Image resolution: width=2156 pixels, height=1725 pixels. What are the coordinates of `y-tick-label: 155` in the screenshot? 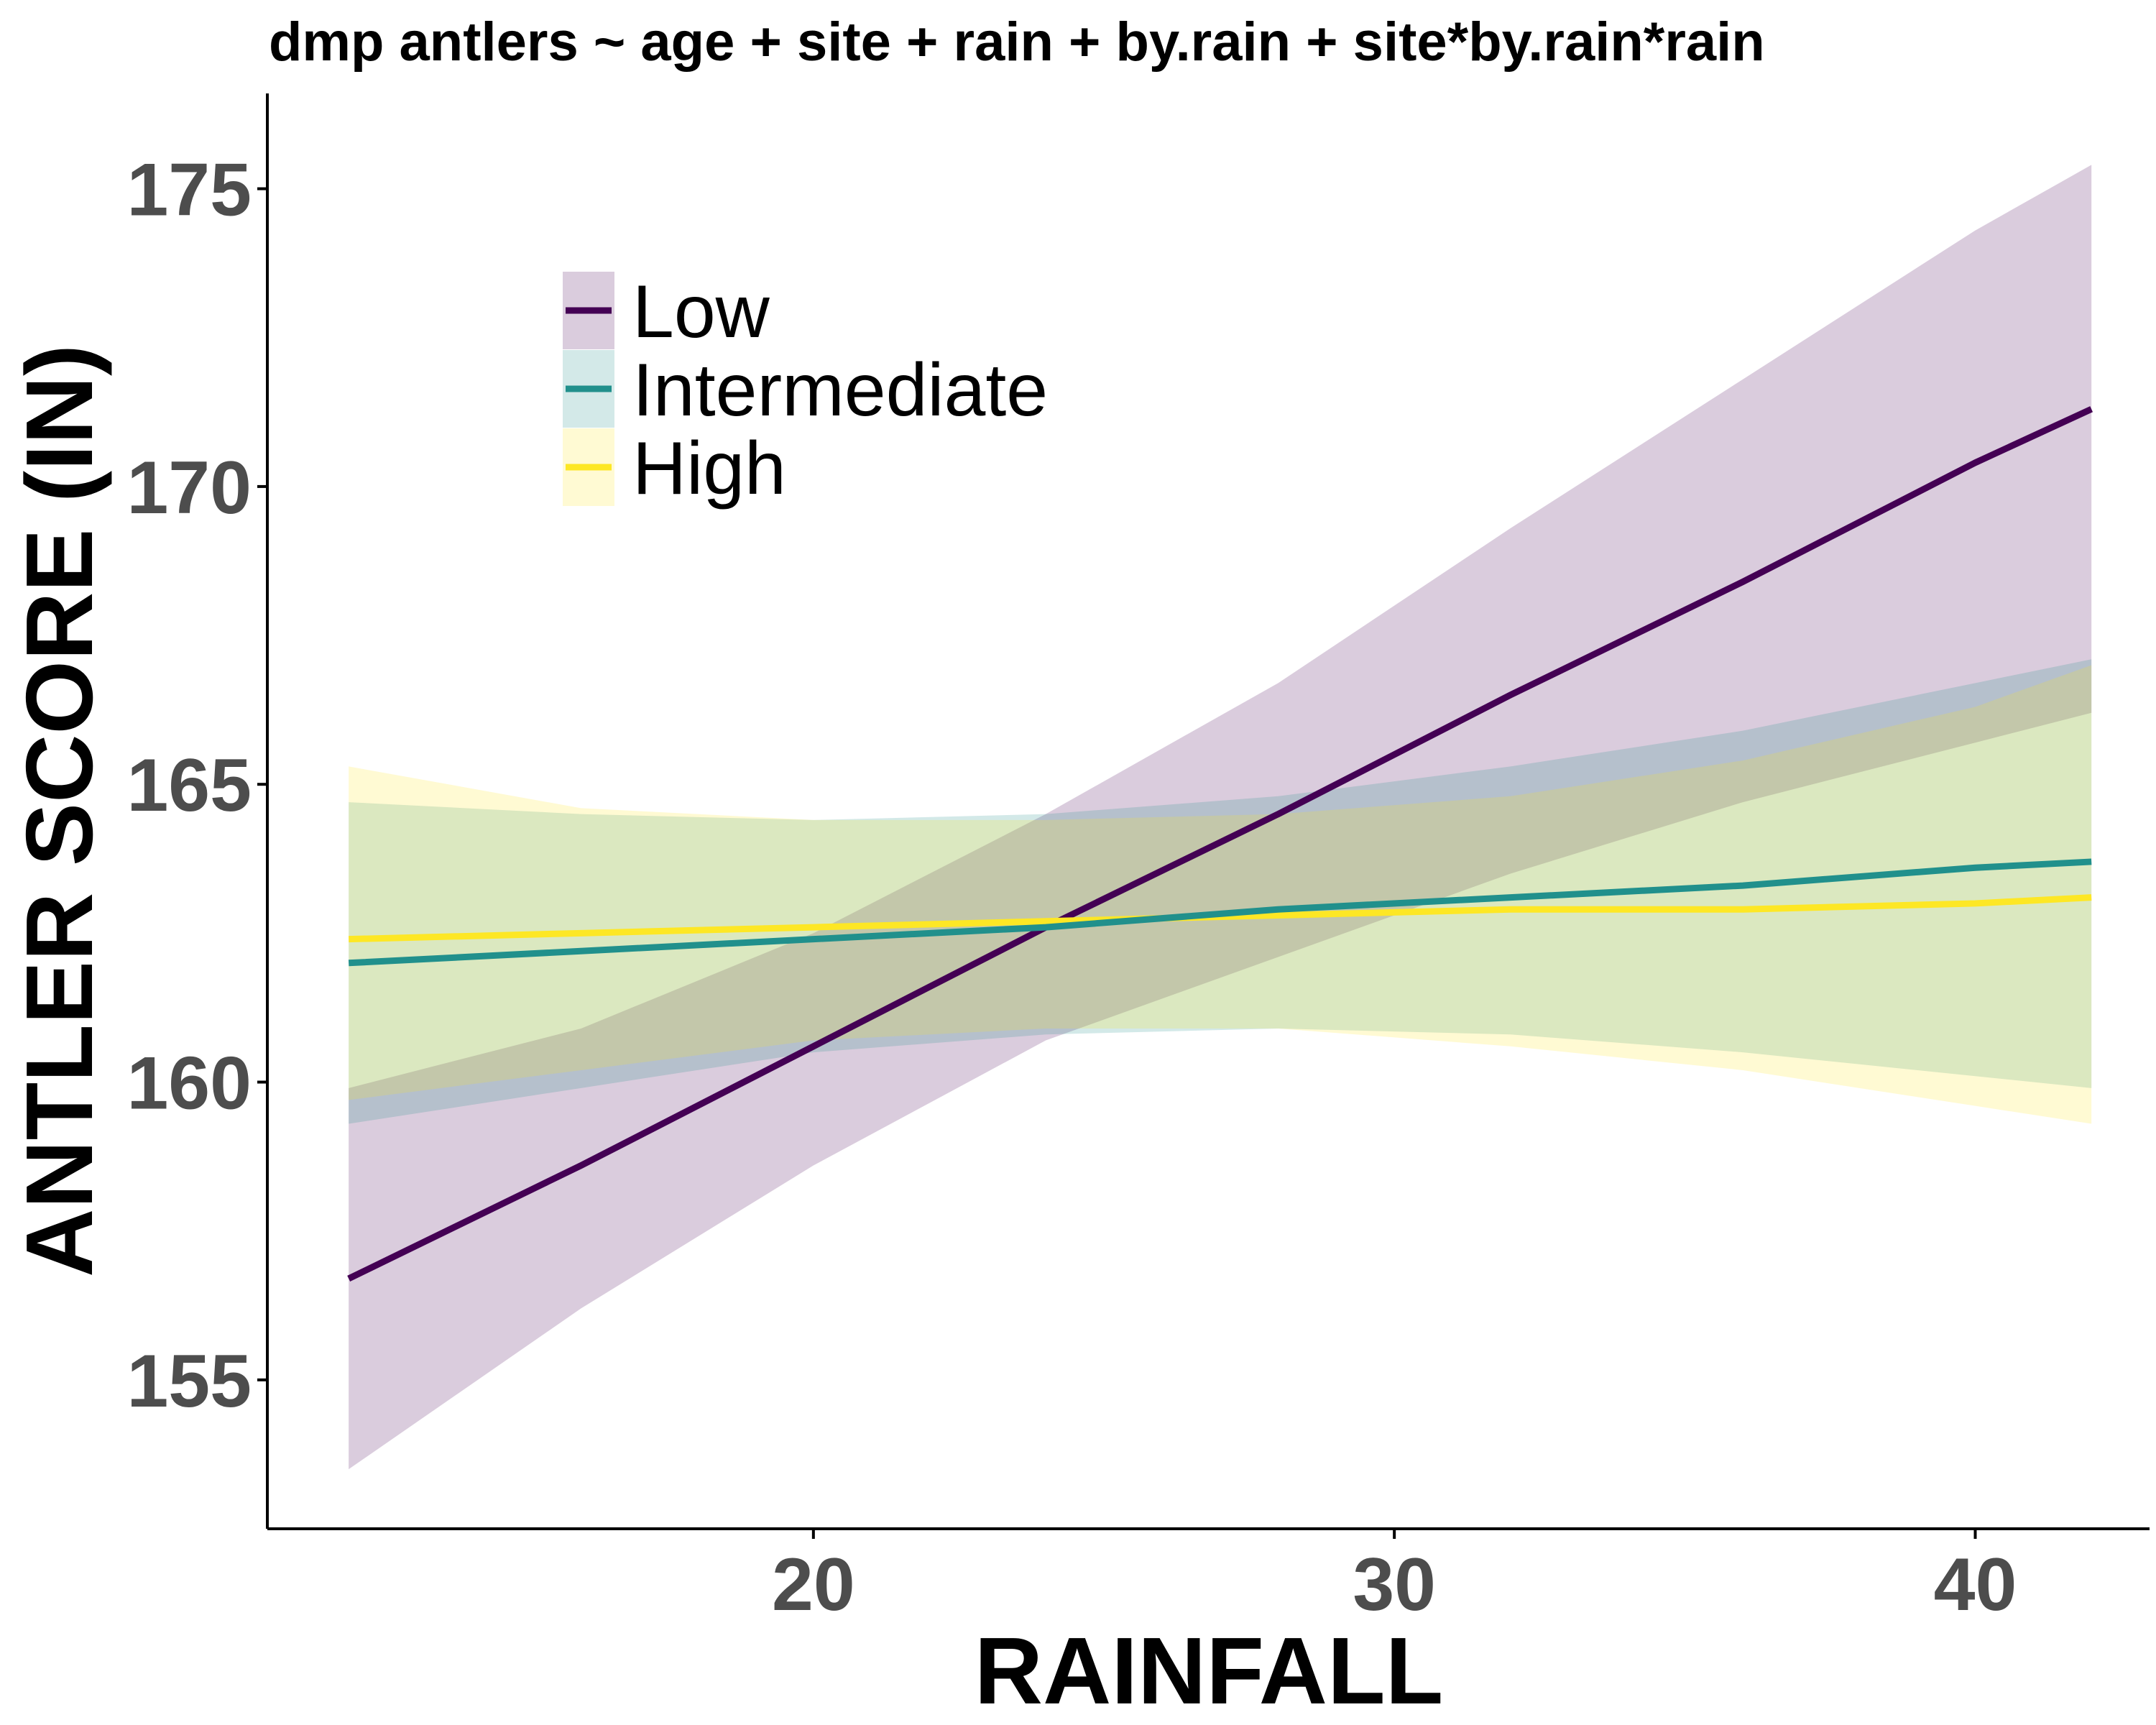 It's located at (189, 1381).